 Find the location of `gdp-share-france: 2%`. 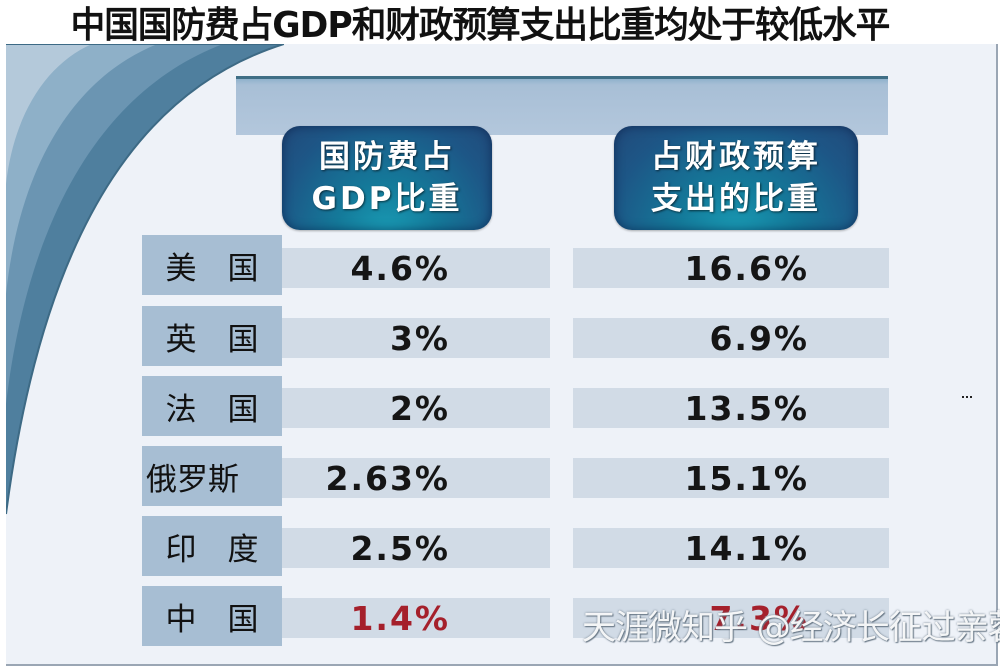

gdp-share-france: 2% is located at coordinates (416, 408).